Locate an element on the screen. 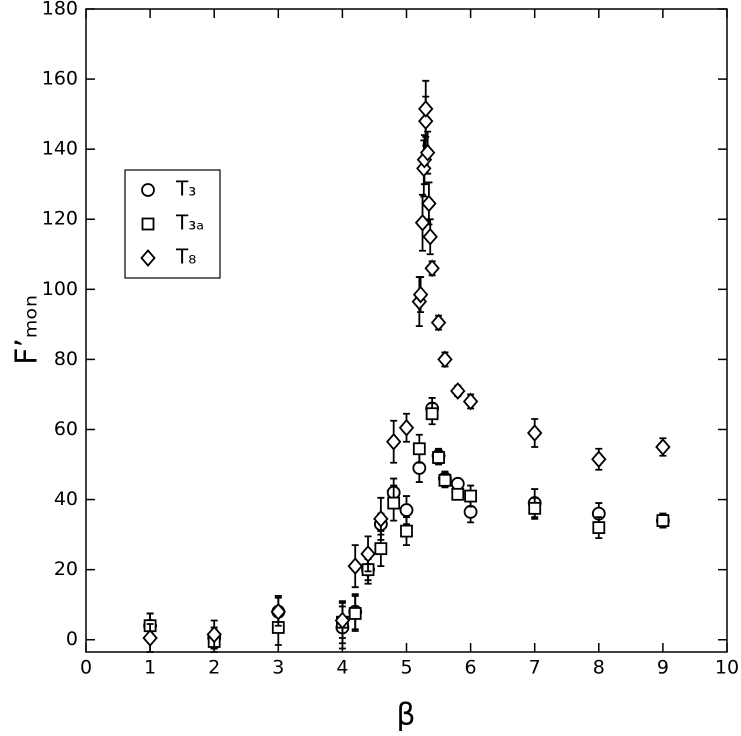 The height and width of the screenshot is (736, 741). x-tick-label: 7 is located at coordinates (535, 668).